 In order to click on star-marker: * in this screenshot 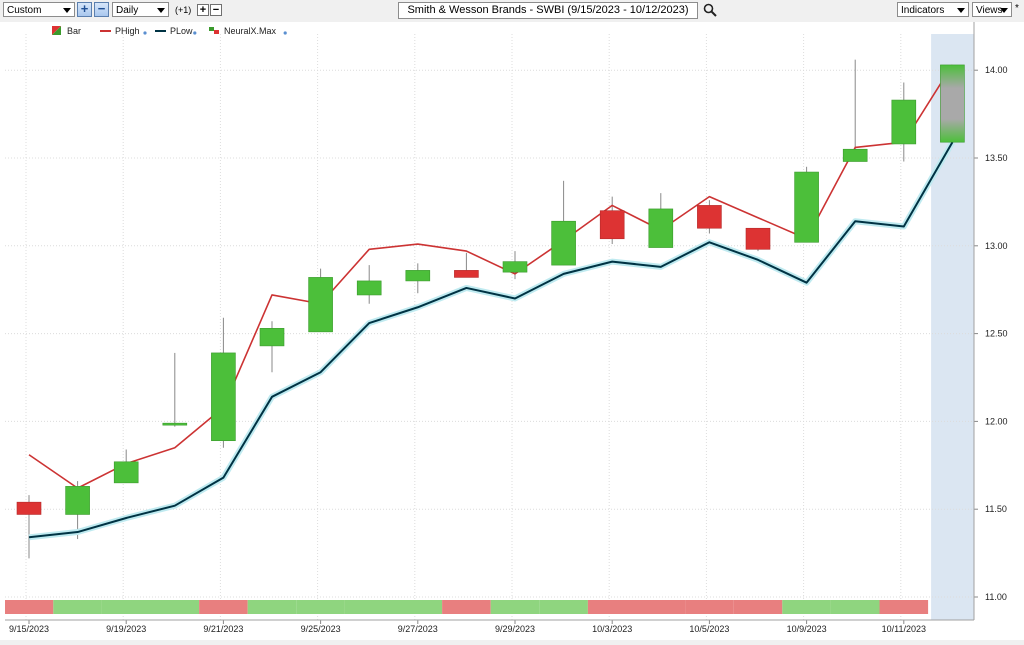, I will do `click(1017, 8)`.